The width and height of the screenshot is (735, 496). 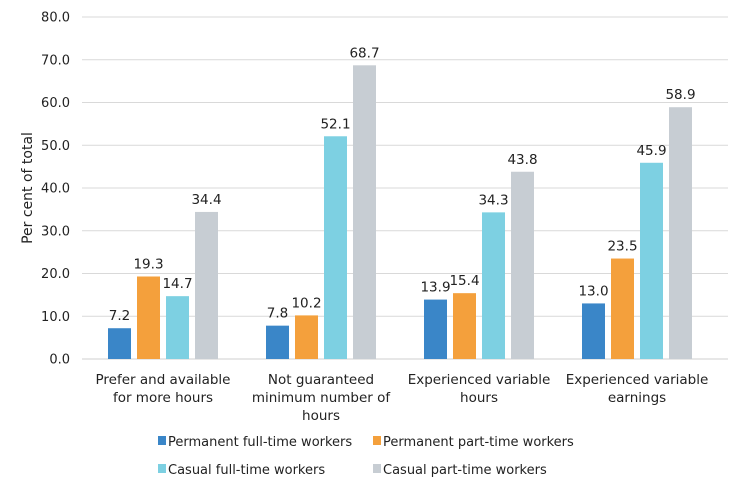 What do you see at coordinates (522, 160) in the screenshot?
I see `data-label: 43.8` at bounding box center [522, 160].